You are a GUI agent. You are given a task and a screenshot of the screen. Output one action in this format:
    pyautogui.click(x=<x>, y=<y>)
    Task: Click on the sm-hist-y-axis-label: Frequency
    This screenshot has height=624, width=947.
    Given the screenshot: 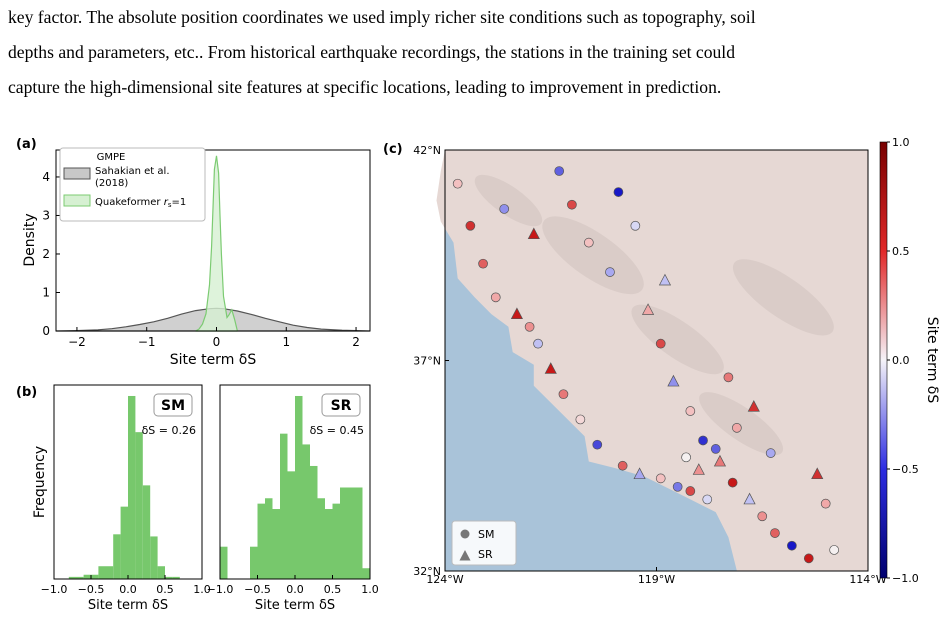 What is the action you would take?
    pyautogui.click(x=40, y=482)
    